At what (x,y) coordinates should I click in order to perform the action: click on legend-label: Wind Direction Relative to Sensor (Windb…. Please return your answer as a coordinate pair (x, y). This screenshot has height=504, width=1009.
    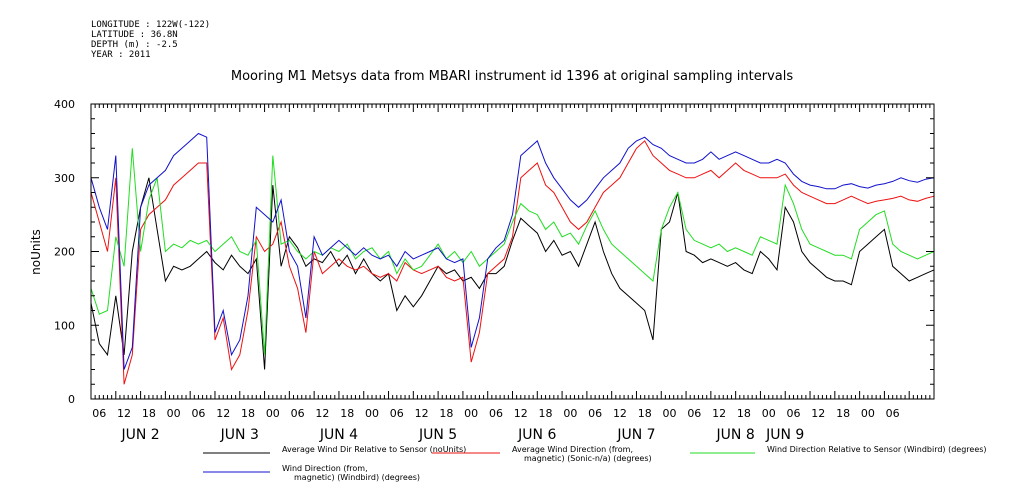
    Looking at the image, I should click on (877, 449).